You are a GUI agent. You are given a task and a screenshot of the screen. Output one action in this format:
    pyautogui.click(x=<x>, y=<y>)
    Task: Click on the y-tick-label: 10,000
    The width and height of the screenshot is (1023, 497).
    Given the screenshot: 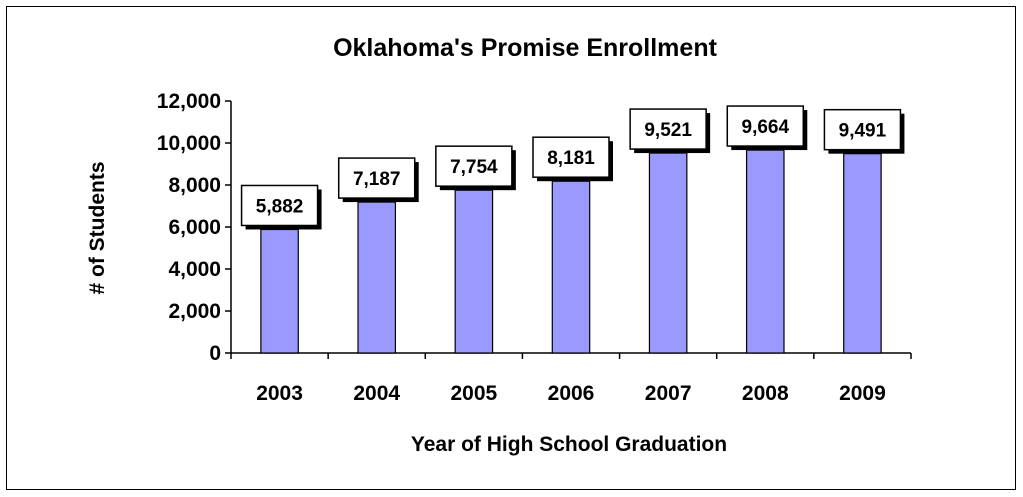 What is the action you would take?
    pyautogui.click(x=189, y=143)
    